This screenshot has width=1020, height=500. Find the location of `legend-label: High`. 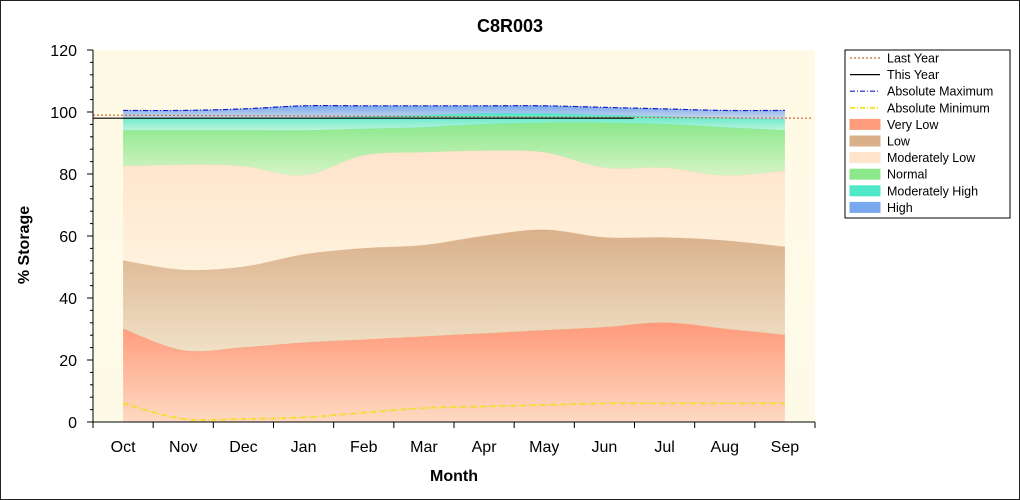

legend-label: High is located at coordinates (900, 208).